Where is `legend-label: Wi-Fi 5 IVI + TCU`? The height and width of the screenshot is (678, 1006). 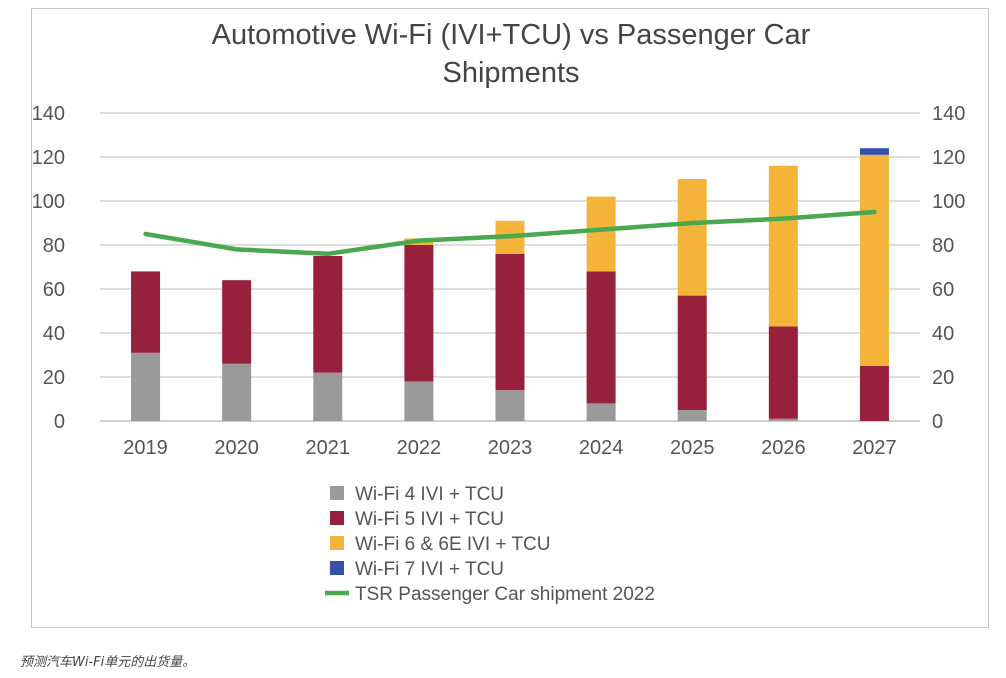
legend-label: Wi-Fi 5 IVI + TCU is located at coordinates (429, 519).